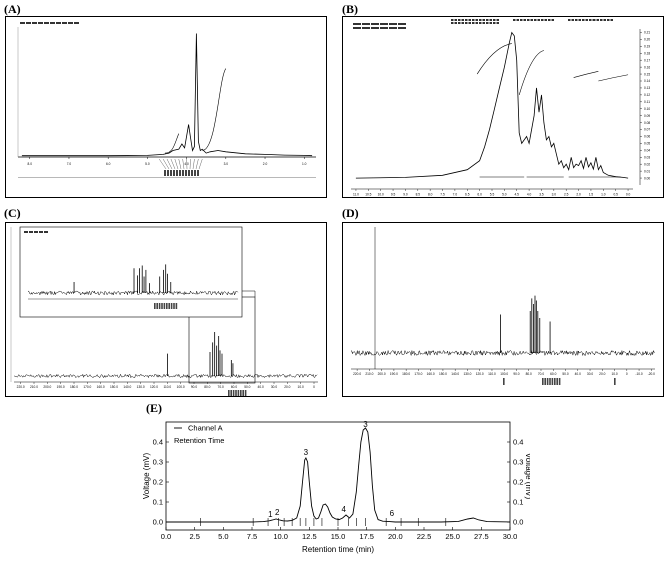 This screenshot has height=569, width=669. What do you see at coordinates (350, 9) in the screenshot?
I see `panel-label-b: (B)` at bounding box center [350, 9].